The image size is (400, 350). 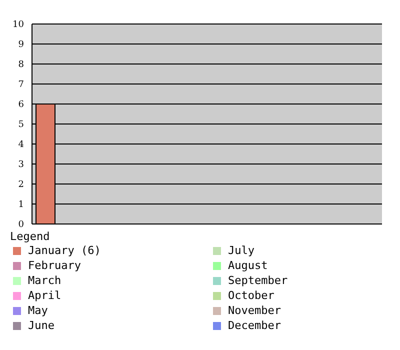 What do you see at coordinates (41, 325) in the screenshot?
I see `legend-label: June` at bounding box center [41, 325].